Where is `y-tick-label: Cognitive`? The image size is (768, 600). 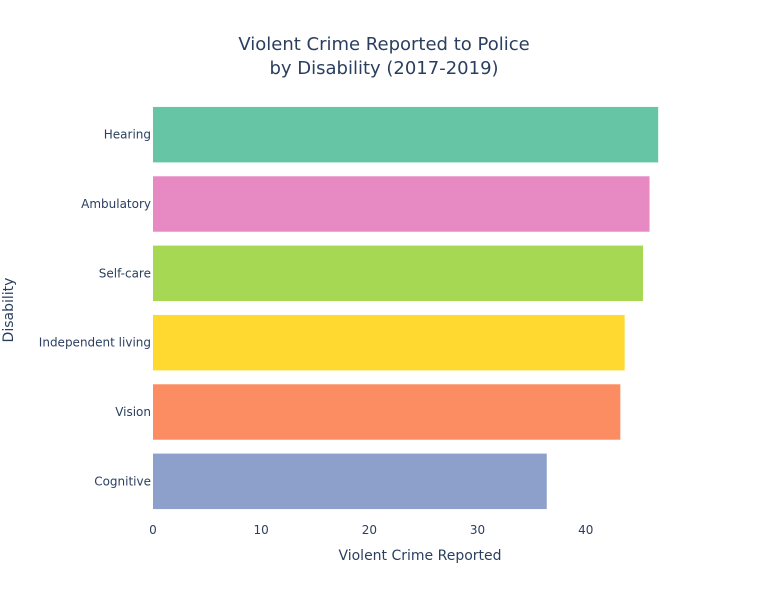 y-tick-label: Cognitive is located at coordinates (122, 481).